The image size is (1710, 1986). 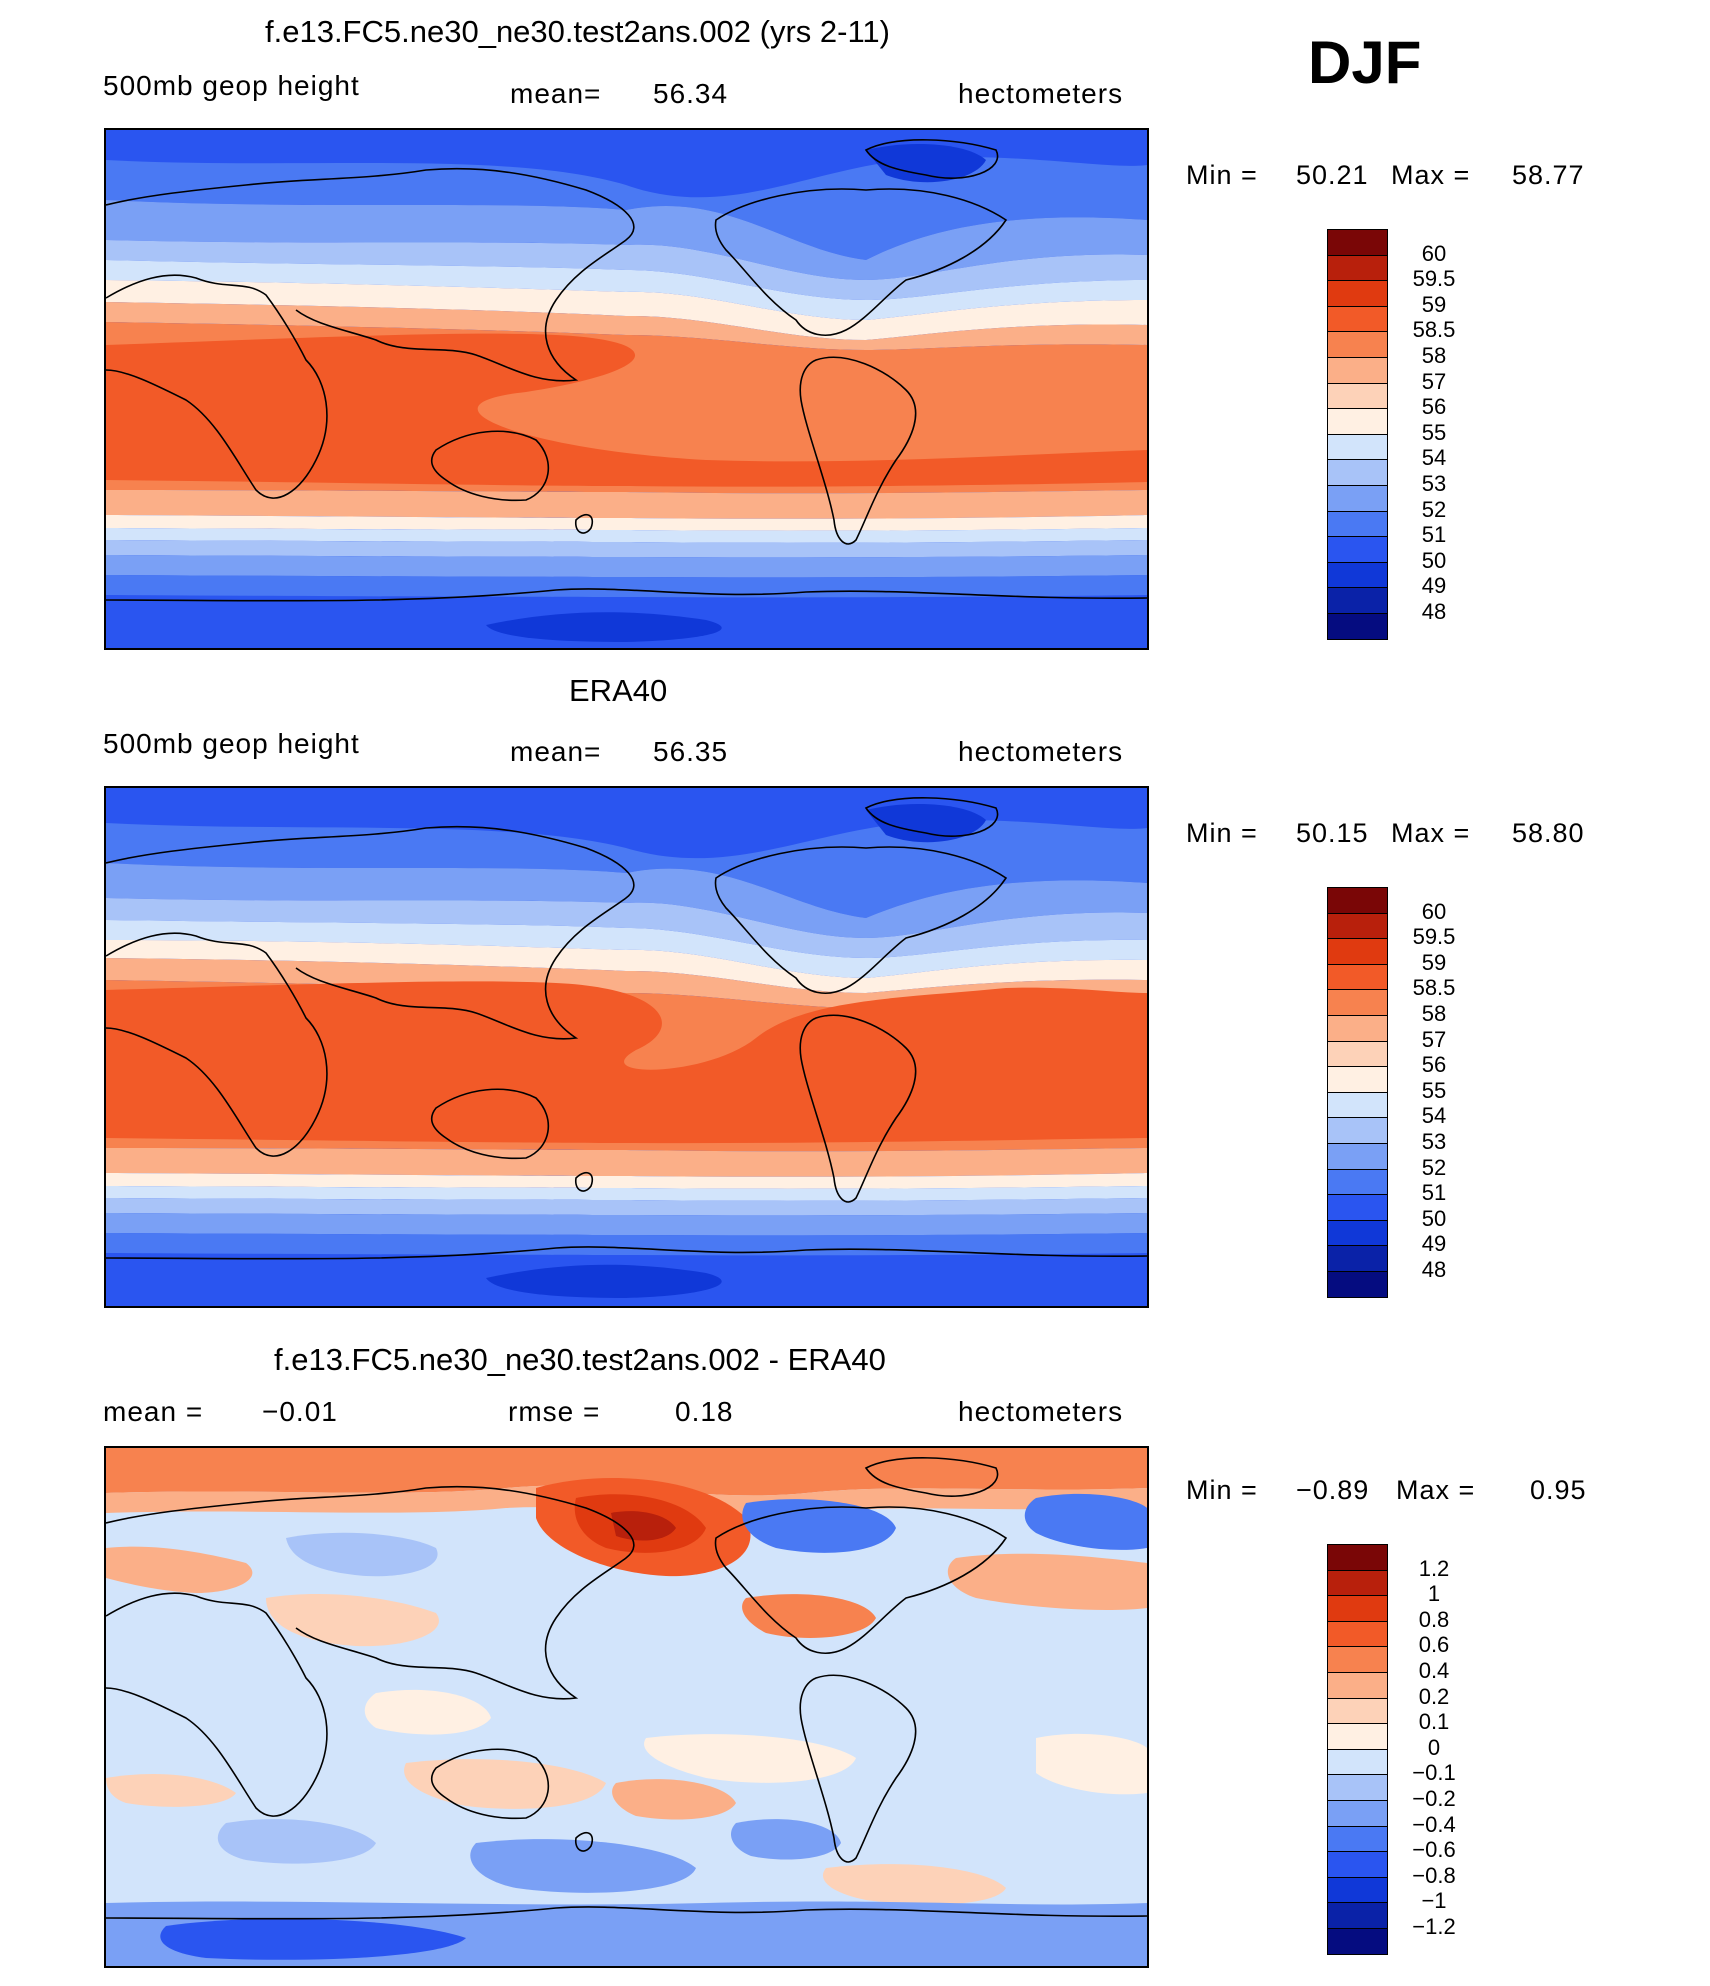 What do you see at coordinates (1041, 93) in the screenshot?
I see `panel1-units: hectometers` at bounding box center [1041, 93].